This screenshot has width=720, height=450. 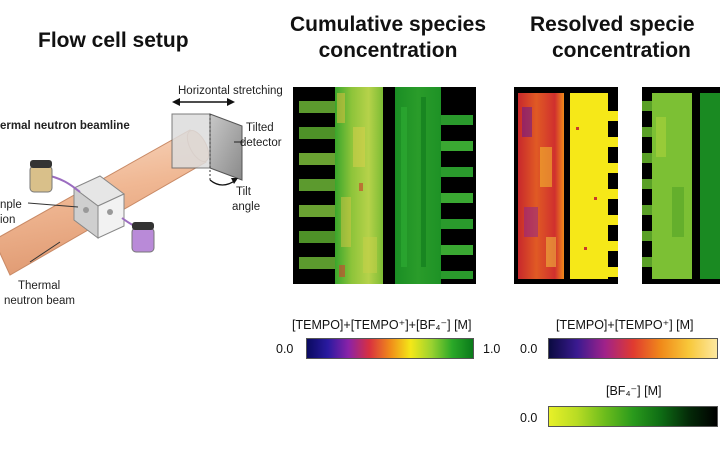 What do you see at coordinates (529, 349) in the screenshot?
I see `tempo-colorbar-min: 0.0` at bounding box center [529, 349].